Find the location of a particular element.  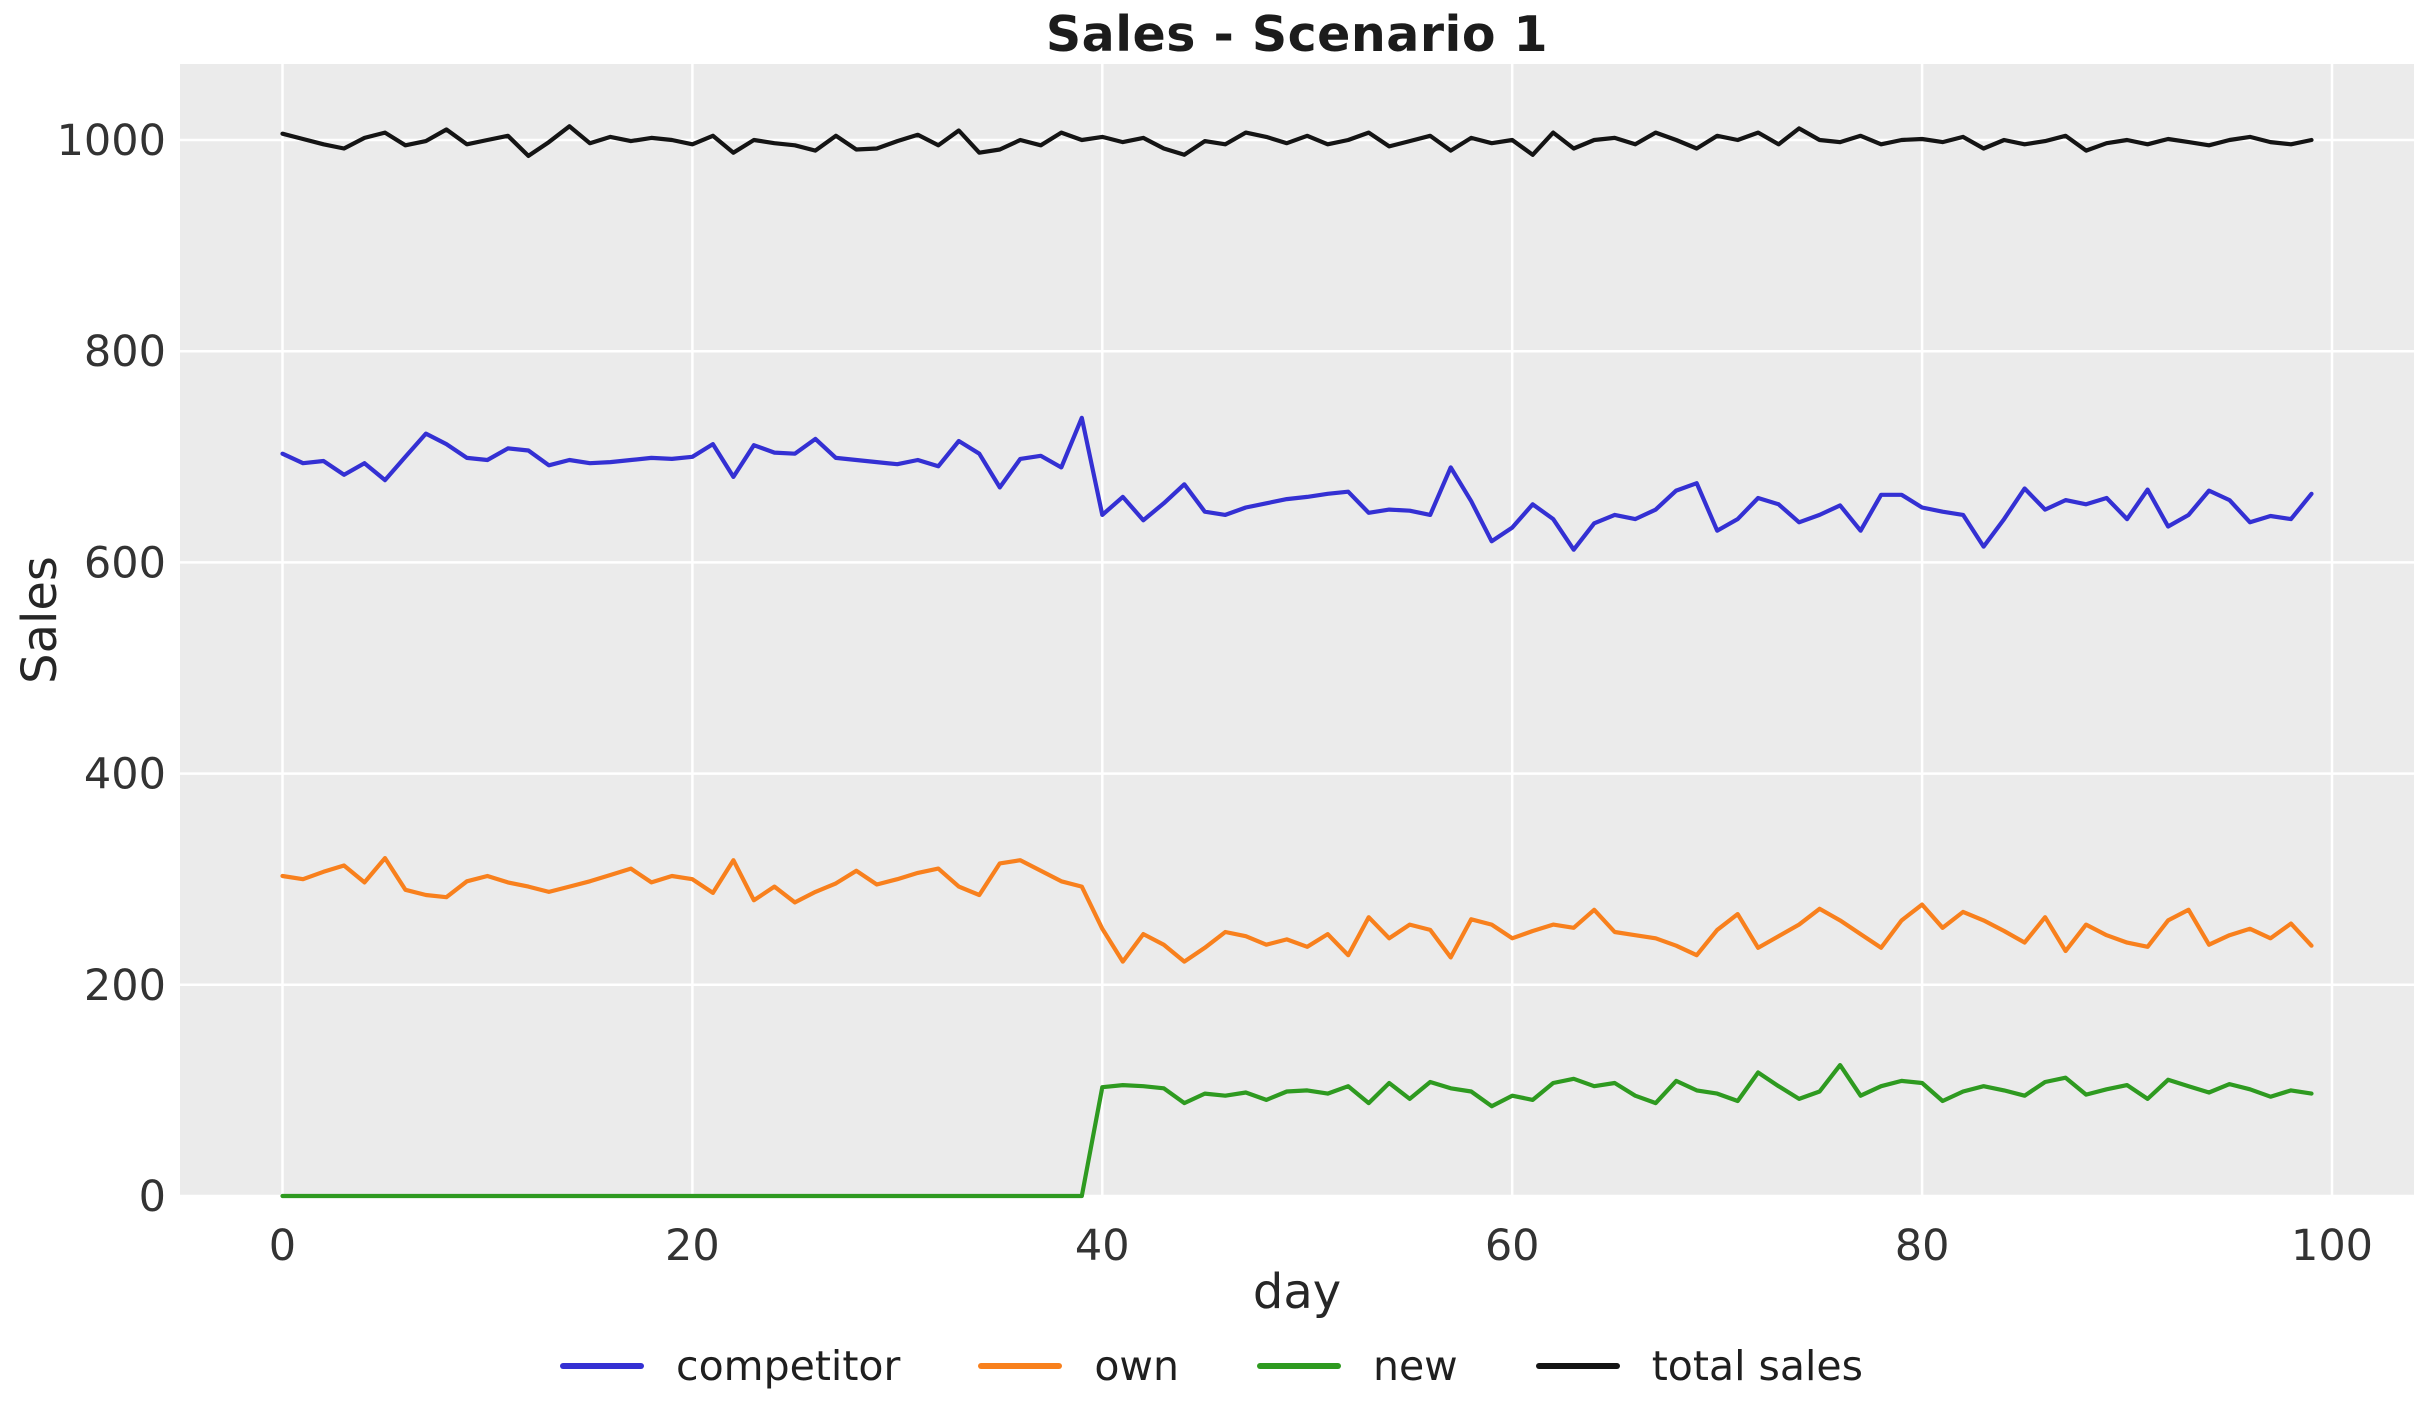

x-tick-label: 100 is located at coordinates (2332, 1246).